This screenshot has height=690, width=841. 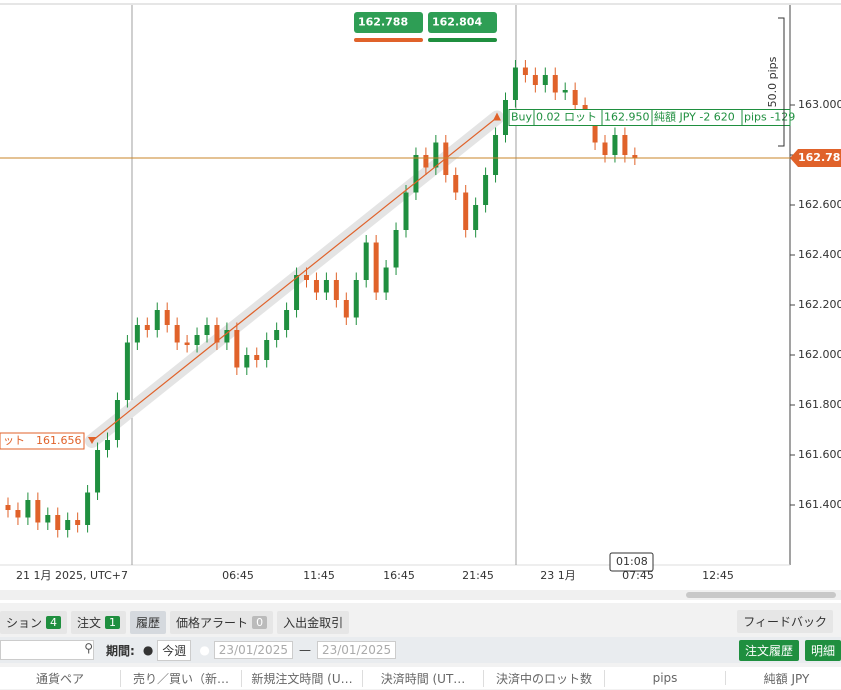 What do you see at coordinates (60, 678) in the screenshot?
I see `column-header: 通貨ペア` at bounding box center [60, 678].